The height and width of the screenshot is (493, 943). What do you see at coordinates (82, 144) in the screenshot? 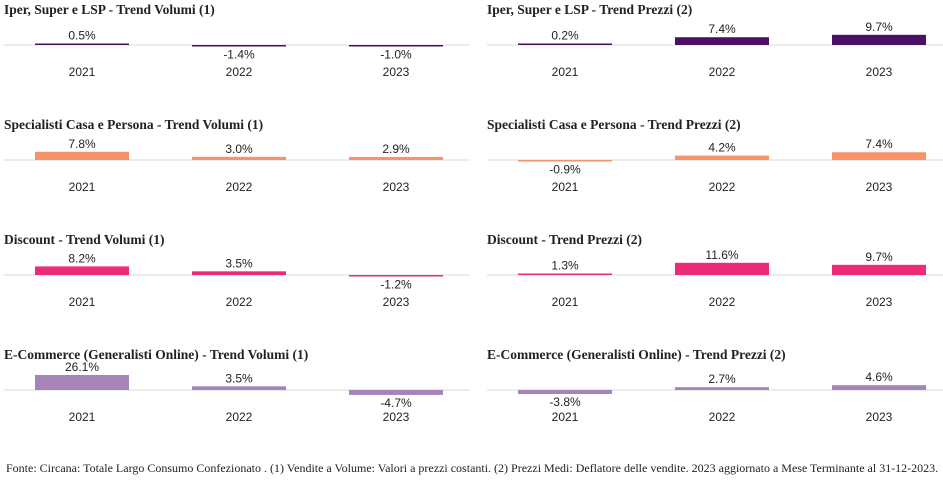
I see `data-label: 7.8%` at bounding box center [82, 144].